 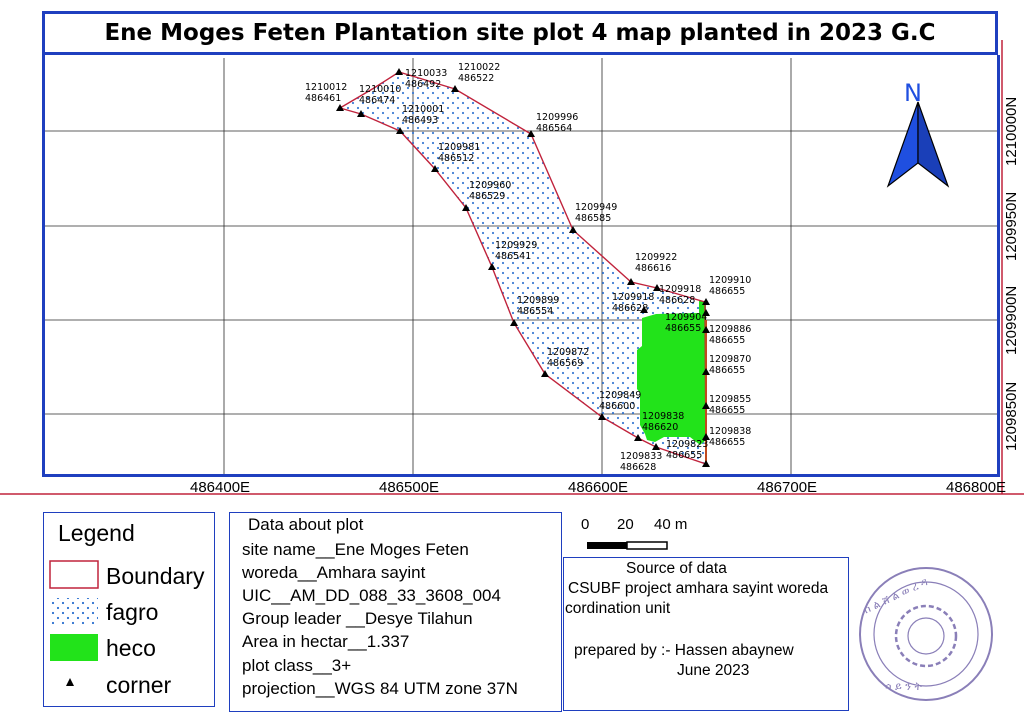 What do you see at coordinates (713, 670) in the screenshot?
I see `prepared-date: June 2023` at bounding box center [713, 670].